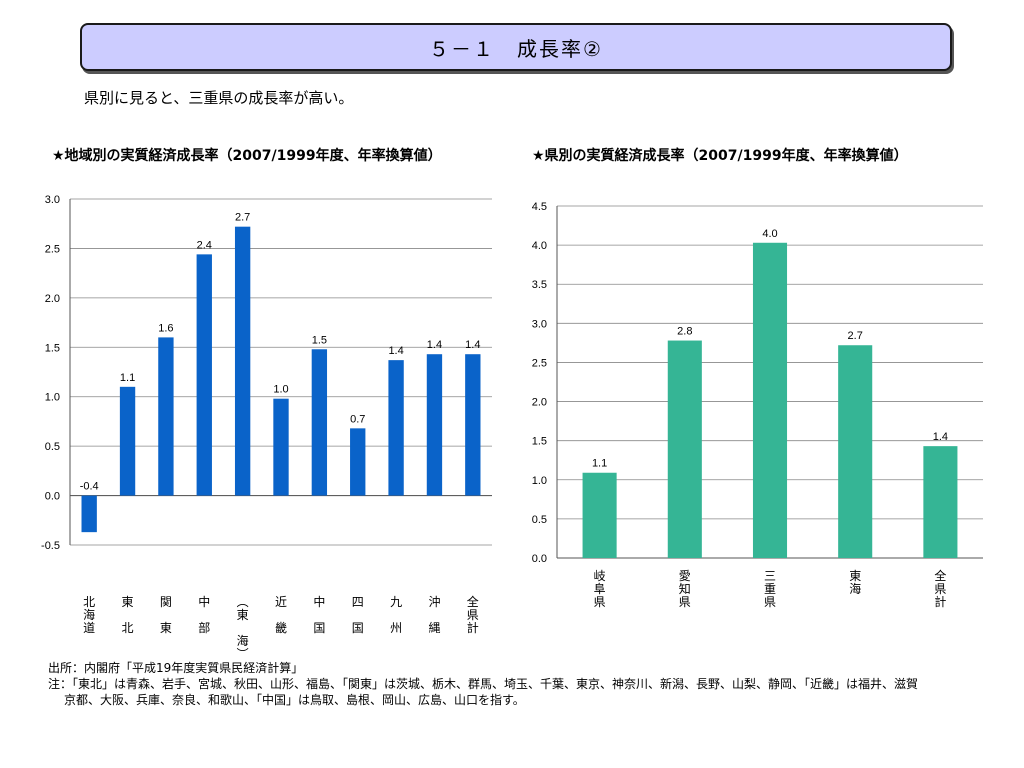  I want to click on category-label: 中国, so click(319, 614).